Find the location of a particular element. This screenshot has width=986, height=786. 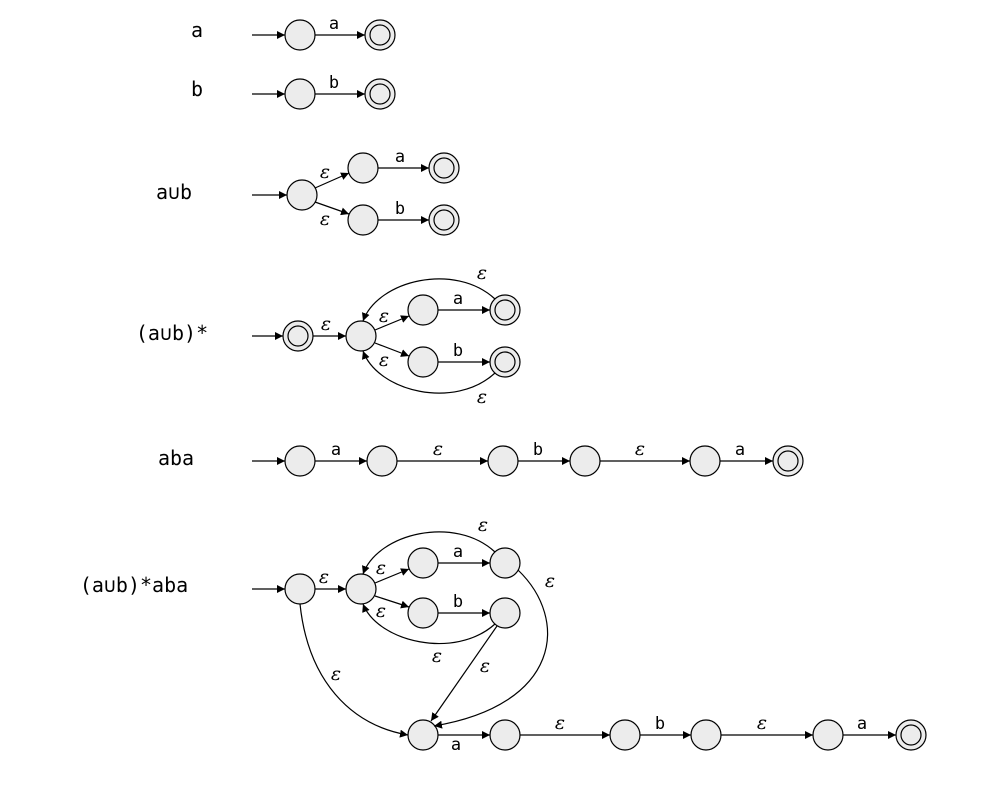

regex-label-a: a is located at coordinates (197, 30).